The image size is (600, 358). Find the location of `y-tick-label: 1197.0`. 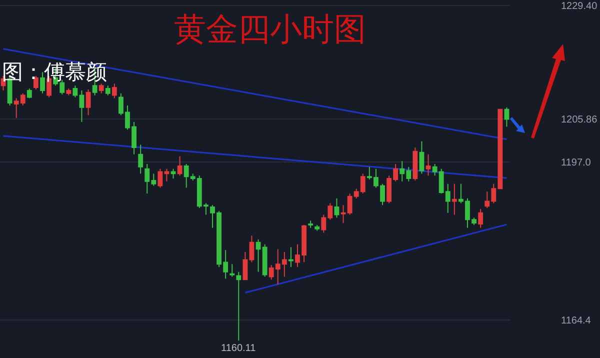

y-tick-label: 1197.0 is located at coordinates (576, 163).